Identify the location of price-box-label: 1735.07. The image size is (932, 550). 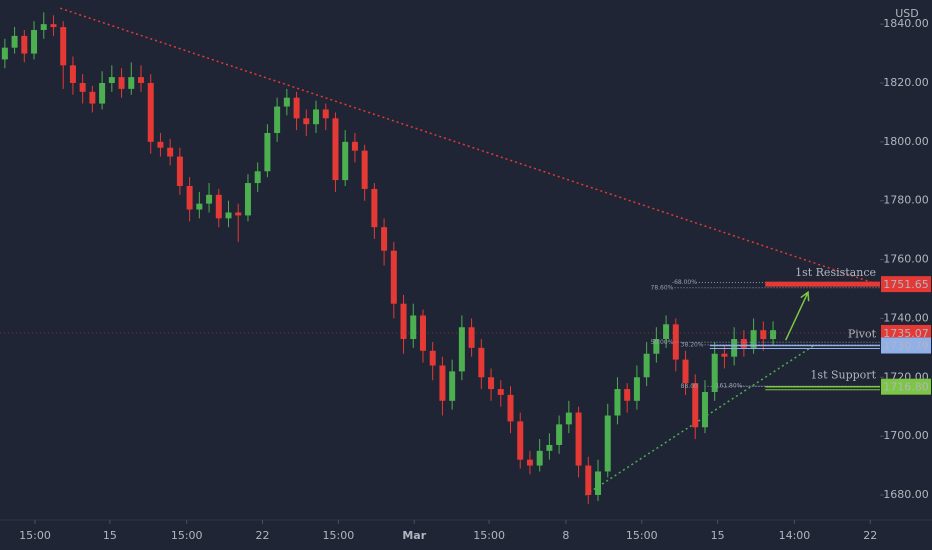
(906, 333).